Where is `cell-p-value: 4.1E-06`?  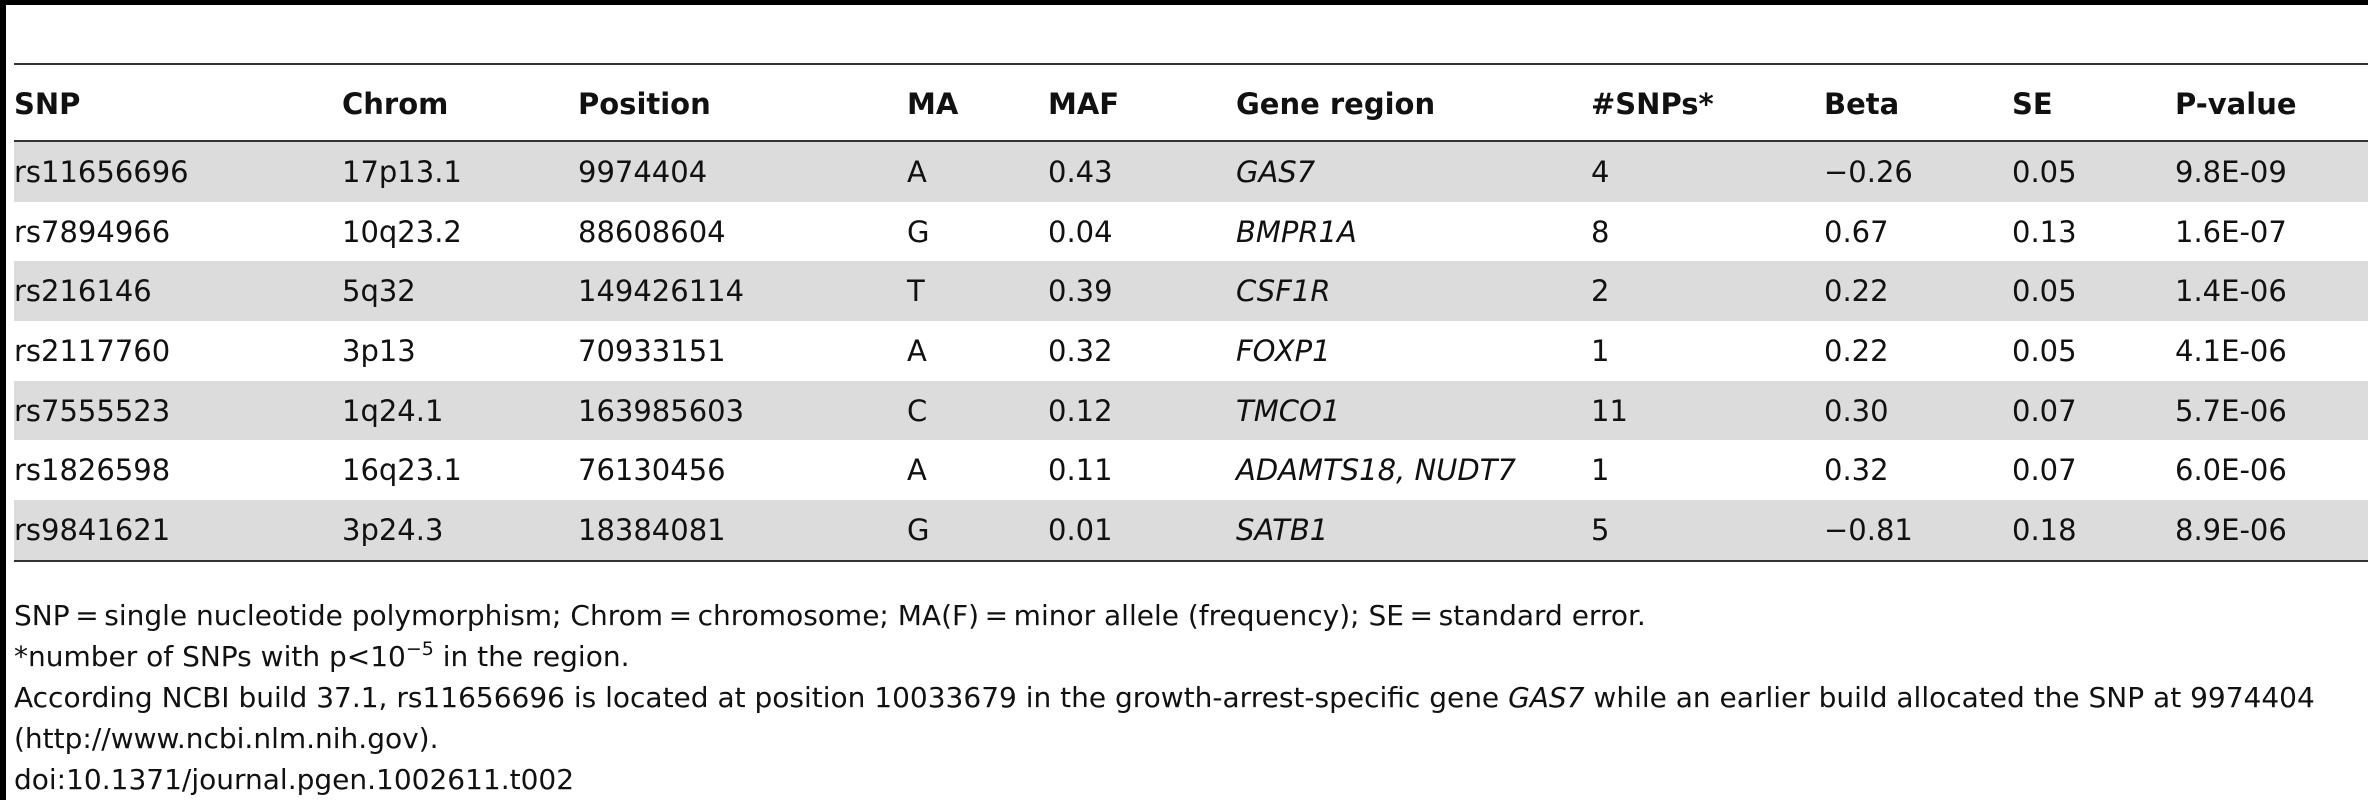
cell-p-value: 4.1E-06 is located at coordinates (2231, 350).